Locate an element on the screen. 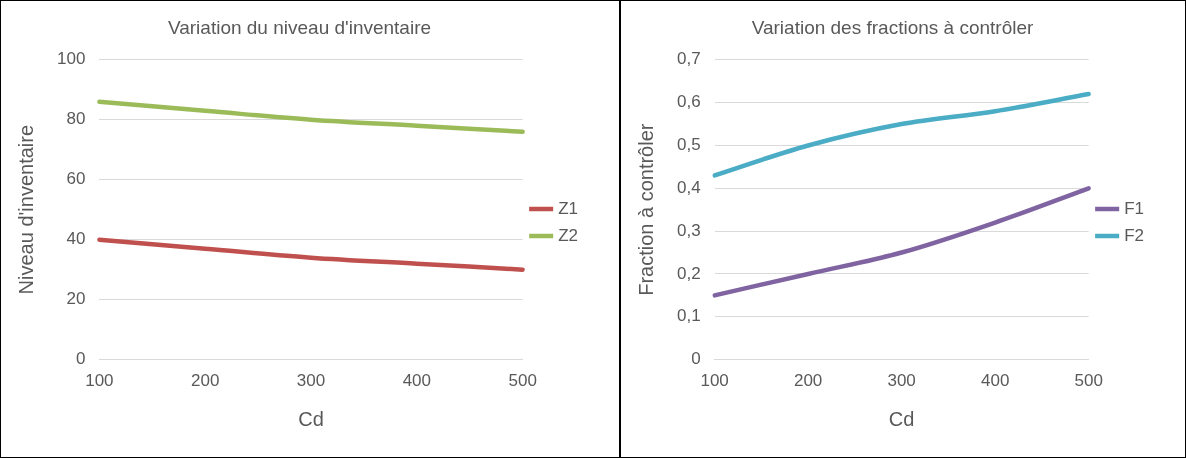  y-tick-label: 0,1 is located at coordinates (688, 316).